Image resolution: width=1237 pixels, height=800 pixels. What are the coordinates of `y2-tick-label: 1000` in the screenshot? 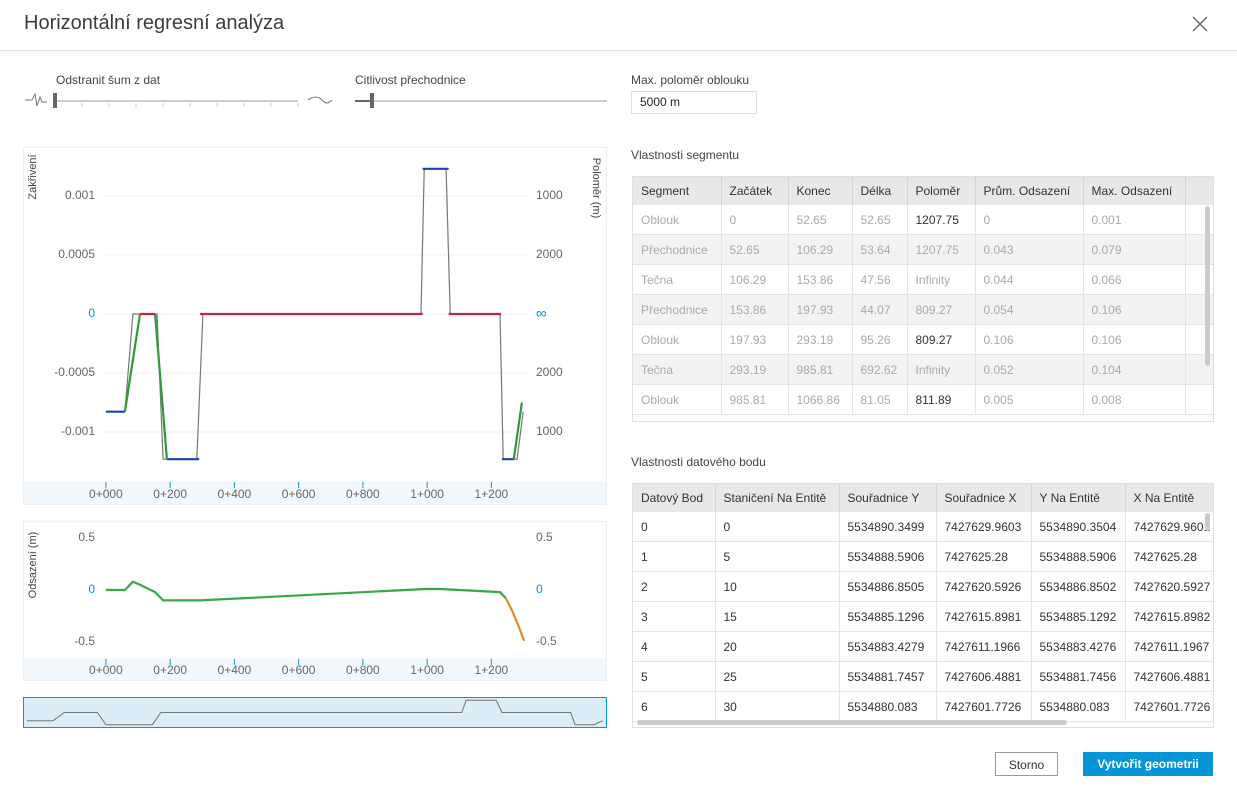 It's located at (549, 431).